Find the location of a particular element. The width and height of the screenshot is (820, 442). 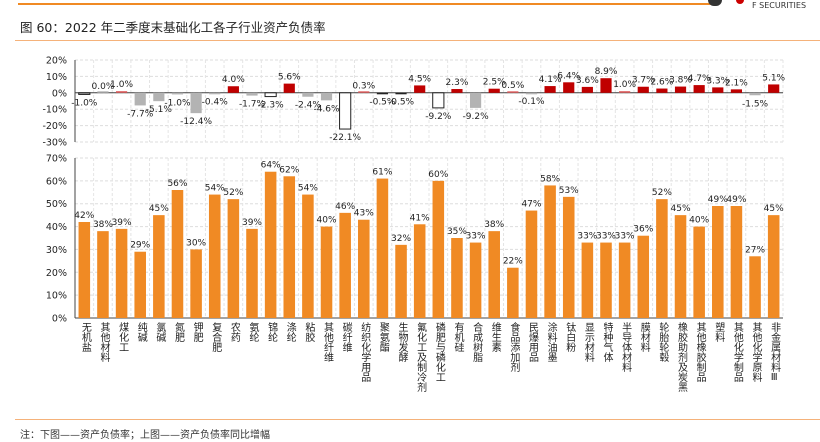

data-label: 3.3% is located at coordinates (717, 81).